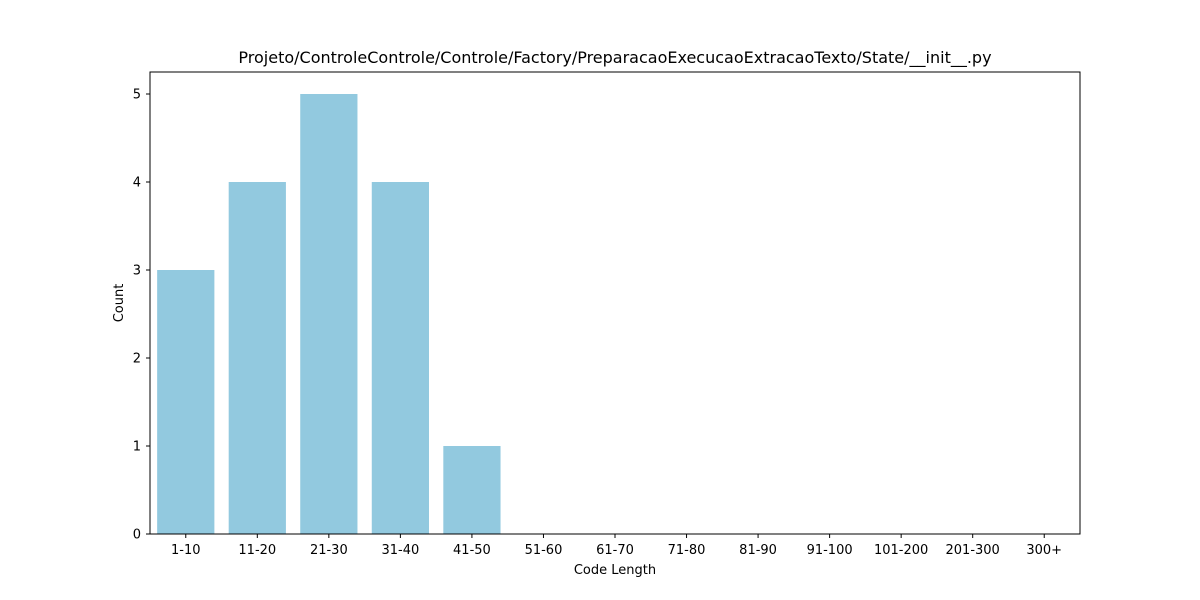  I want to click on x-tick-label: 71-80, so click(687, 550).